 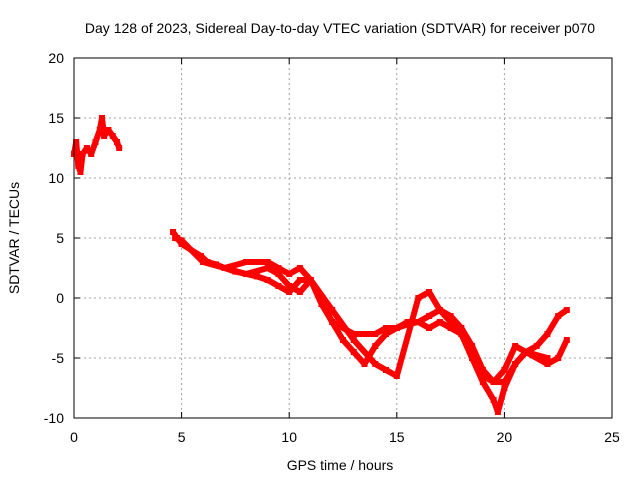 I want to click on series-track-C, so click(x=386, y=325).